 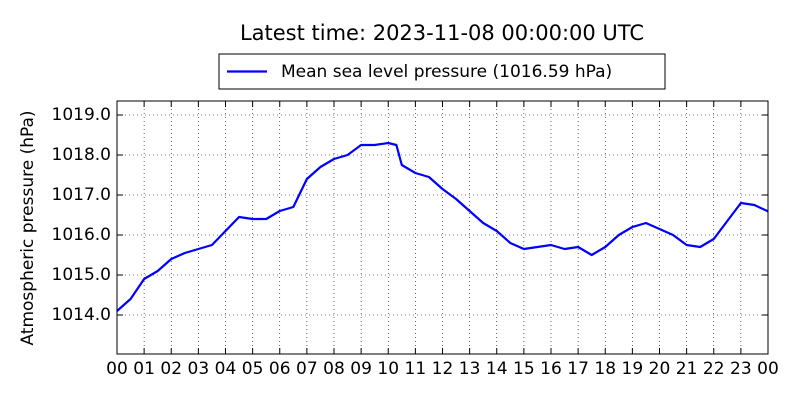 I want to click on x-tick-label: 19, so click(x=633, y=369).